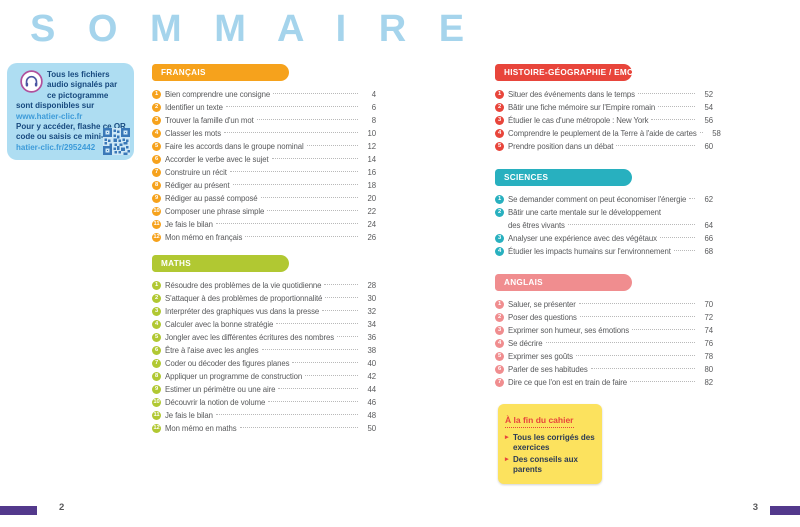  I want to click on toc-item: 1 Bien comprendre une consigne 4, so click(264, 94).